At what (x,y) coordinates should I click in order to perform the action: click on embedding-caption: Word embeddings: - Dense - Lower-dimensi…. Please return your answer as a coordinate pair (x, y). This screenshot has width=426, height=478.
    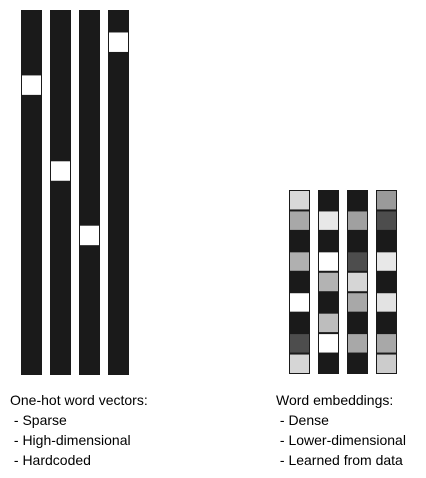
    Looking at the image, I should click on (341, 430).